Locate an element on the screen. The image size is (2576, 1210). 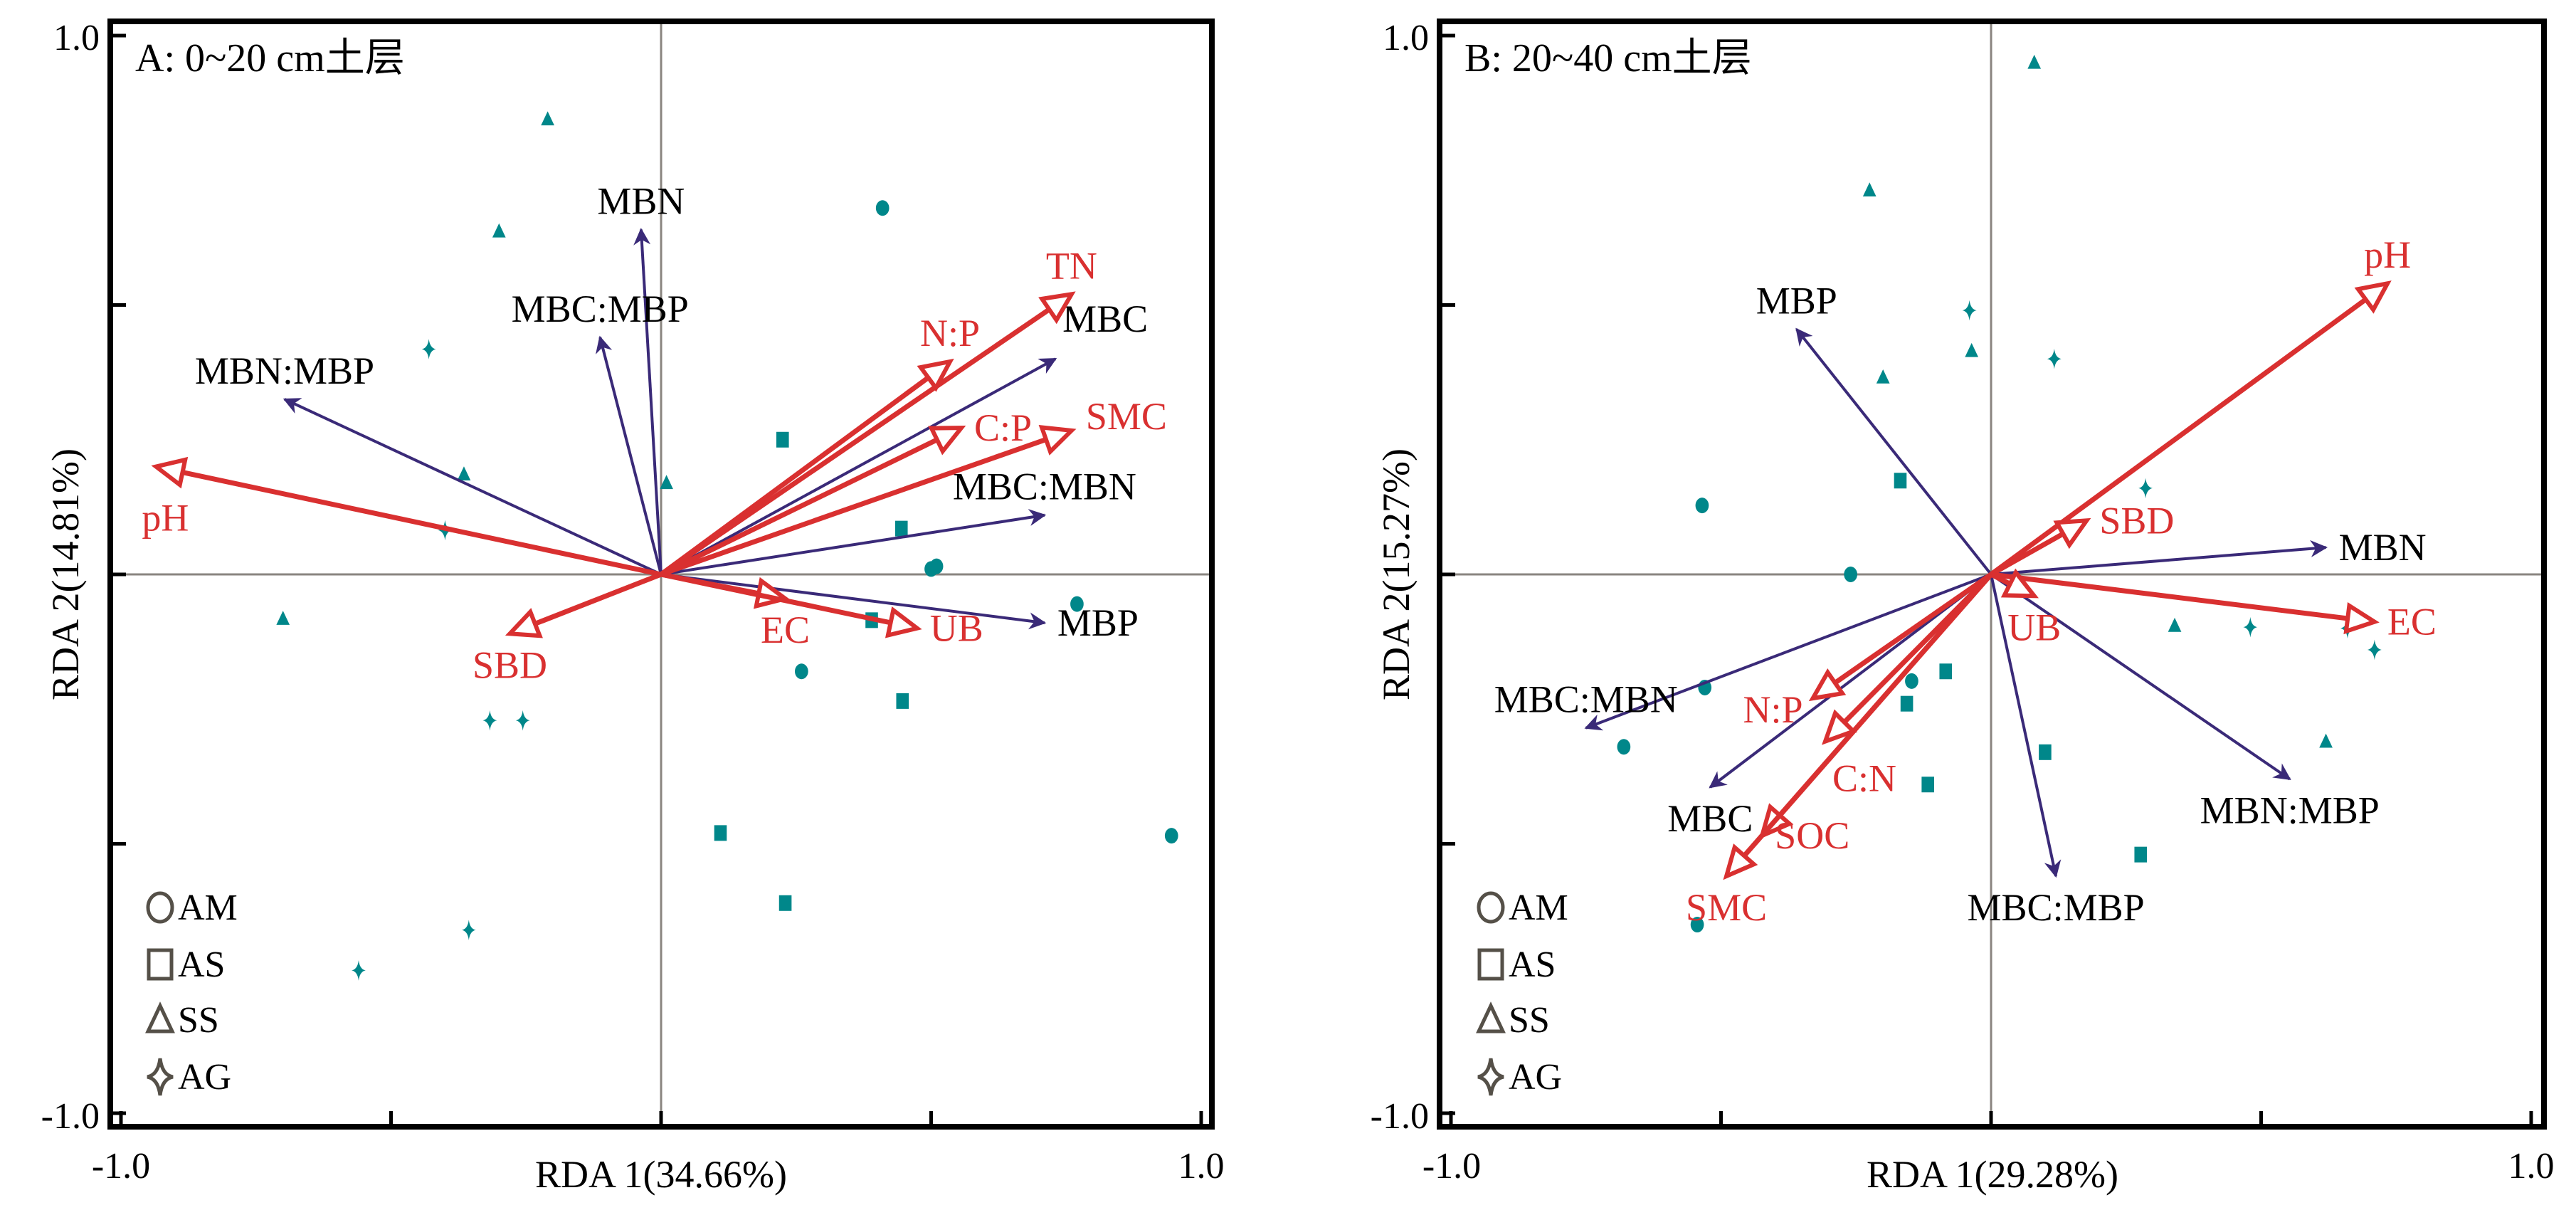
env-arrow-c-p is located at coordinates (800, 507).